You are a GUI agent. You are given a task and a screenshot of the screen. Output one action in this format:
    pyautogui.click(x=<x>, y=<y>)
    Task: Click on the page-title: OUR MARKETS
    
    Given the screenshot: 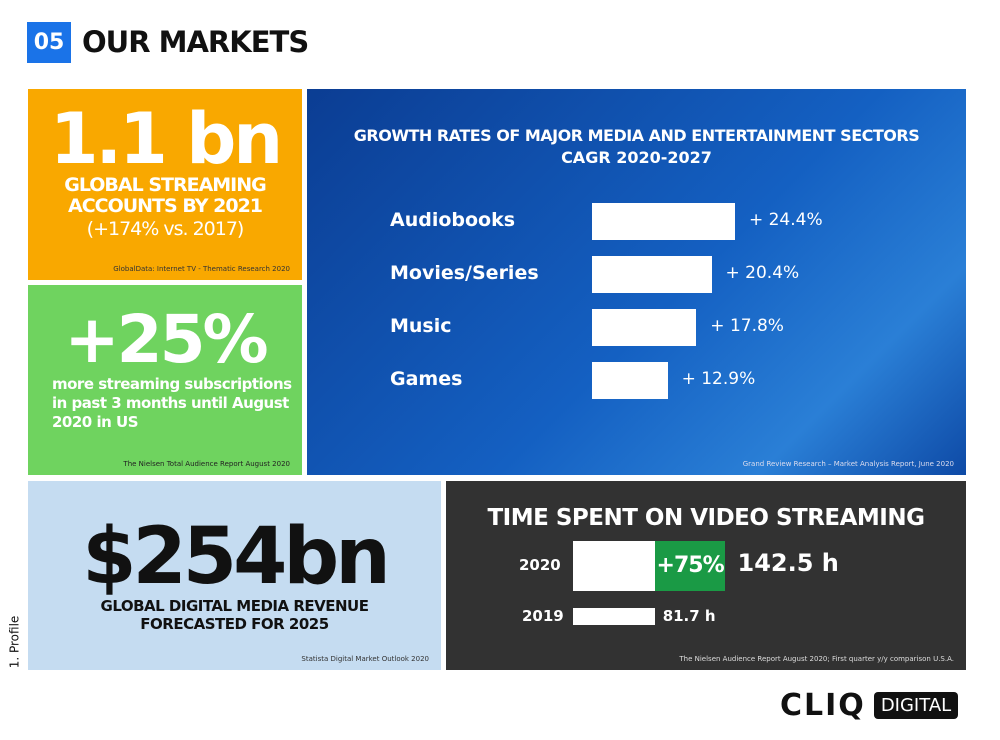 What is the action you would take?
    pyautogui.click(x=195, y=42)
    